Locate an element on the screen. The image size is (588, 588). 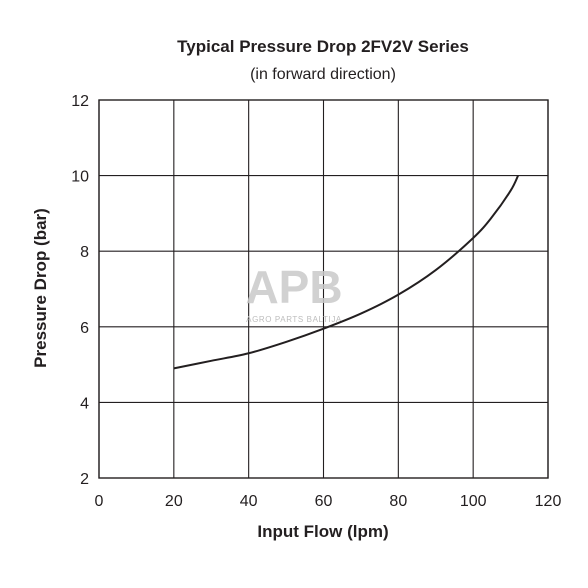
y-tick-label: 8 is located at coordinates (84, 252).